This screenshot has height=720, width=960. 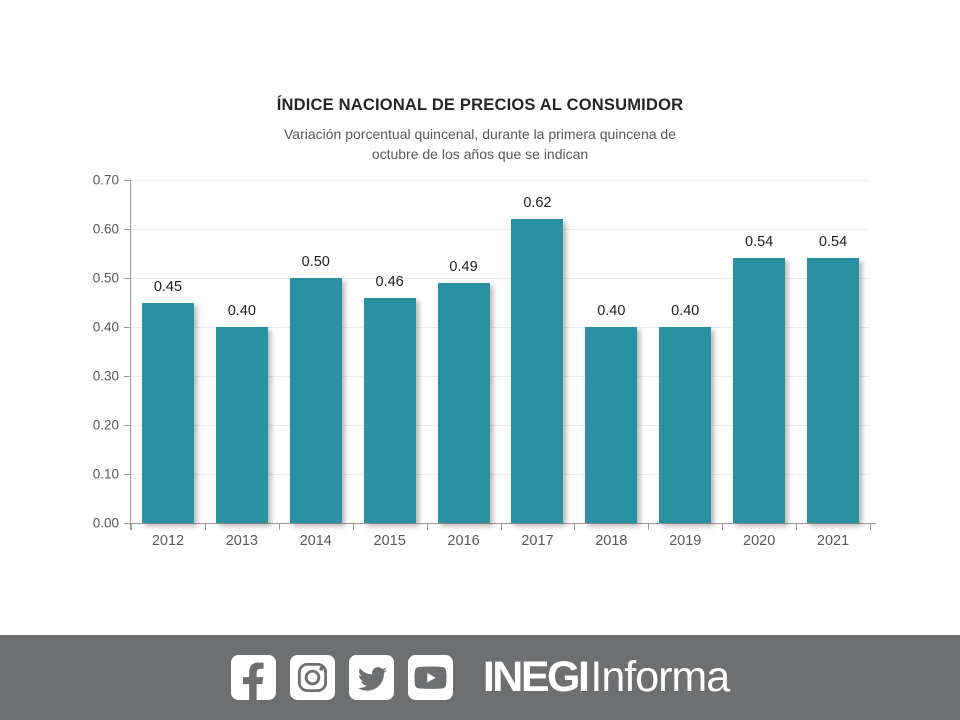 What do you see at coordinates (430, 677) in the screenshot?
I see `youtube-icon` at bounding box center [430, 677].